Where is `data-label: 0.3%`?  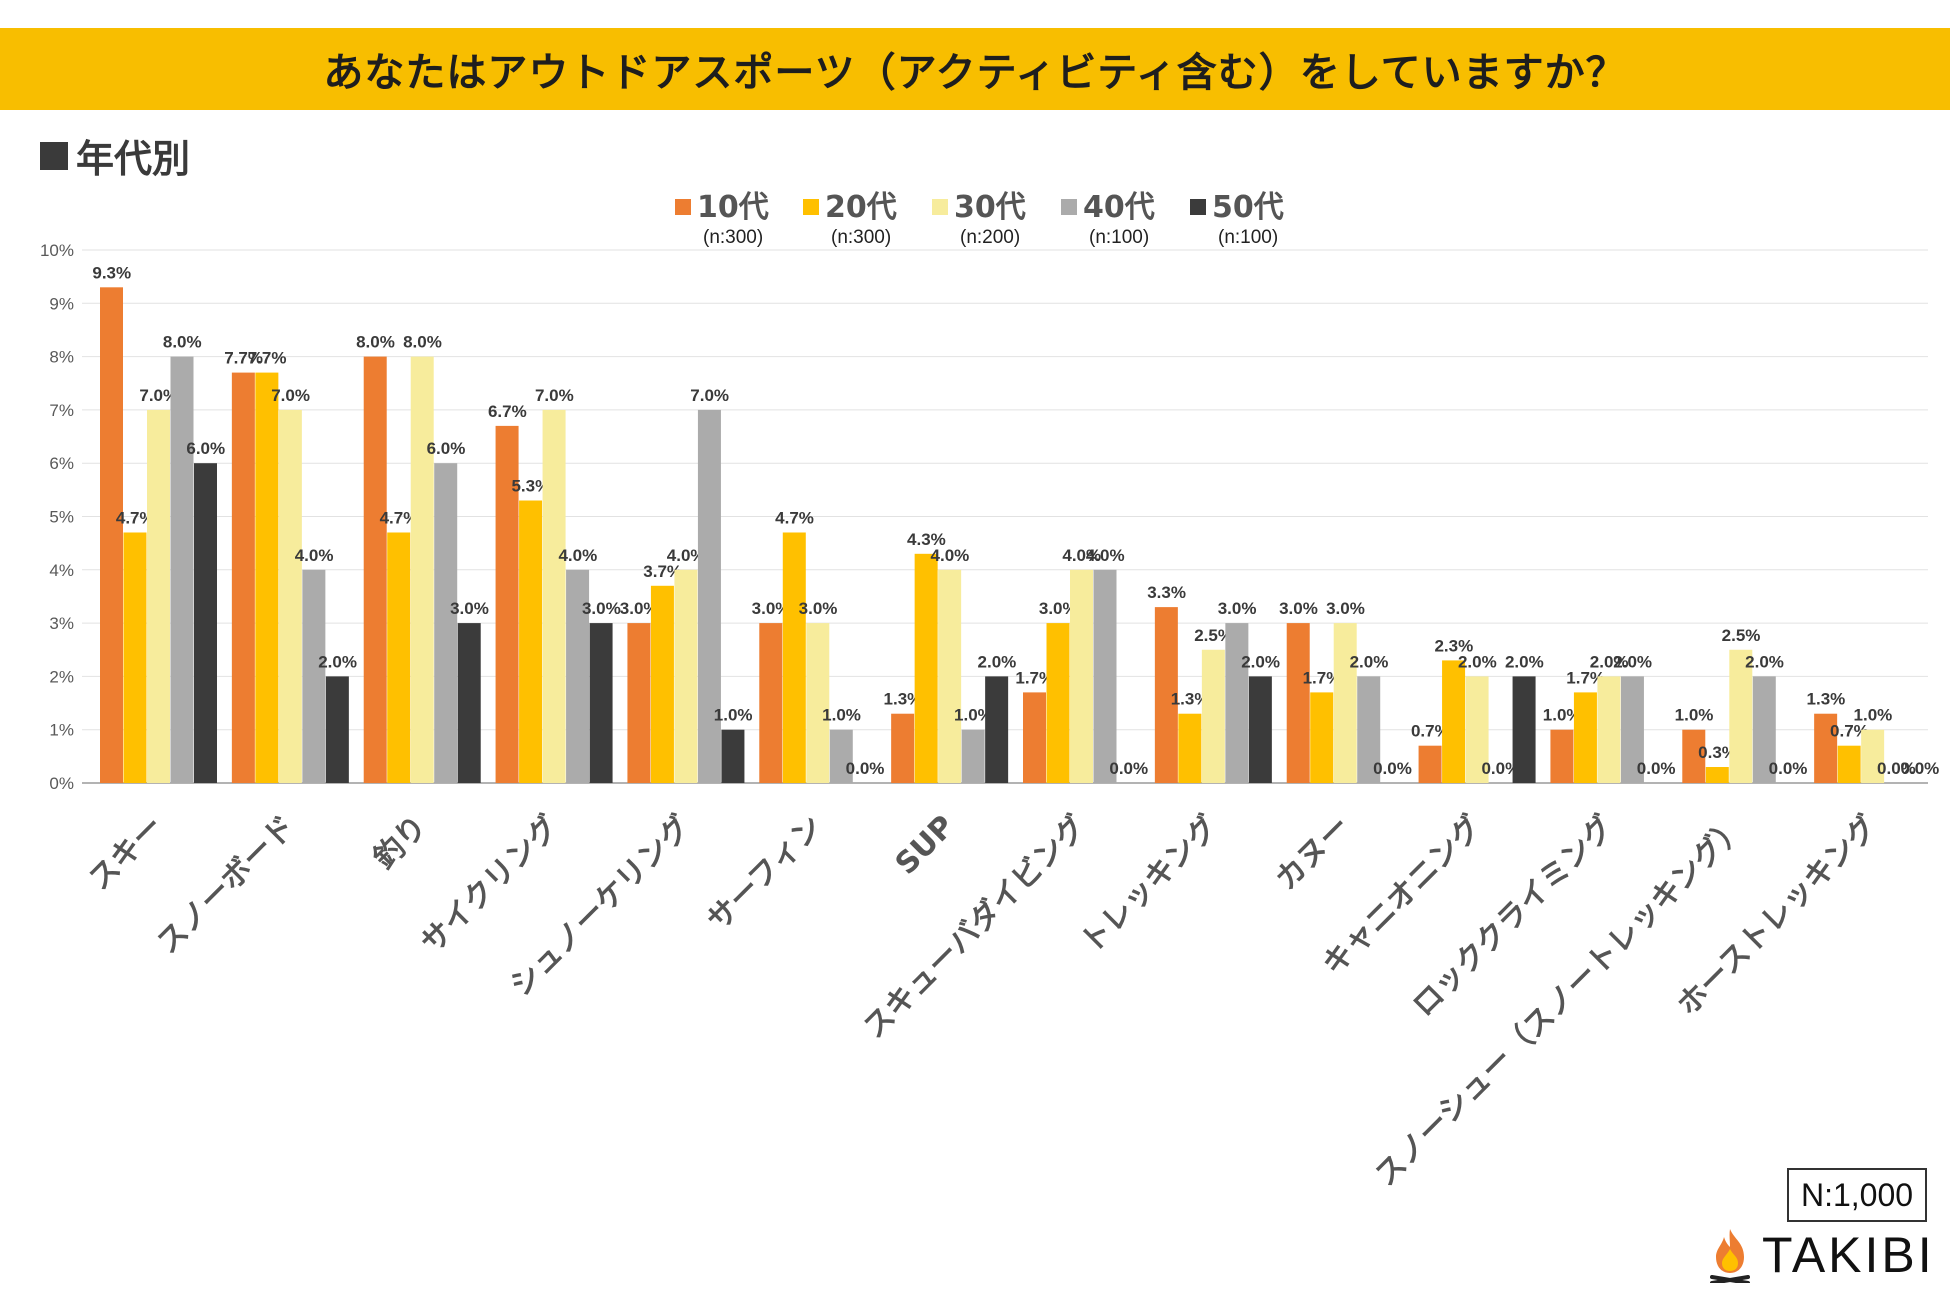 data-label: 0.3% is located at coordinates (1717, 752).